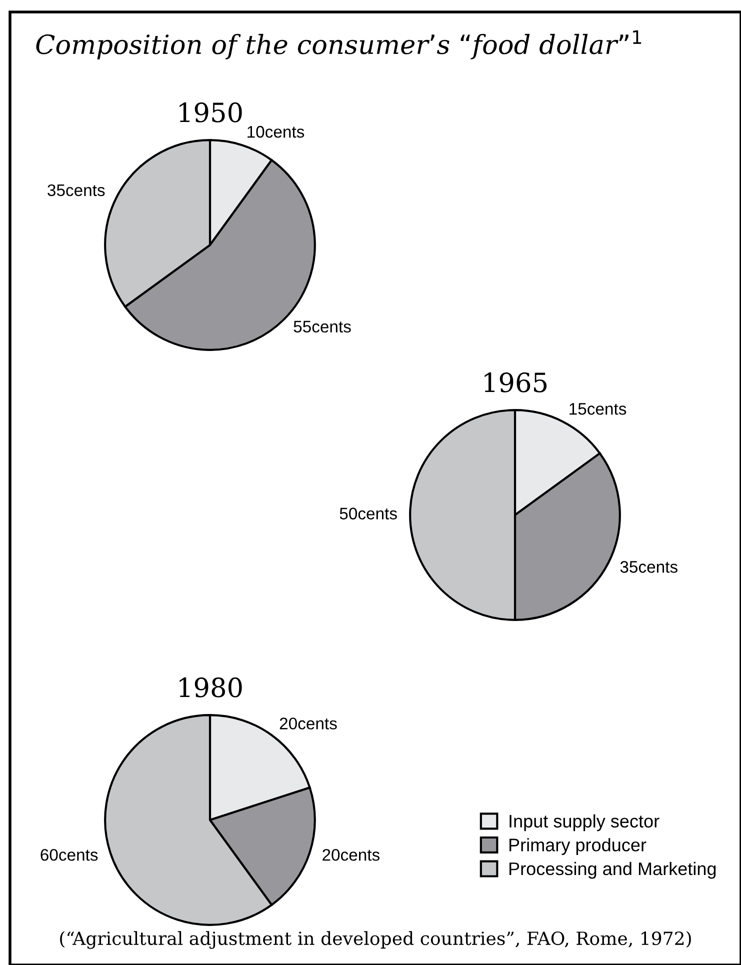  Describe the element at coordinates (375, 940) in the screenshot. I see `text: (“Agricultural adjustment in developed countries”, FAO, Rome, 1972)` at that location.